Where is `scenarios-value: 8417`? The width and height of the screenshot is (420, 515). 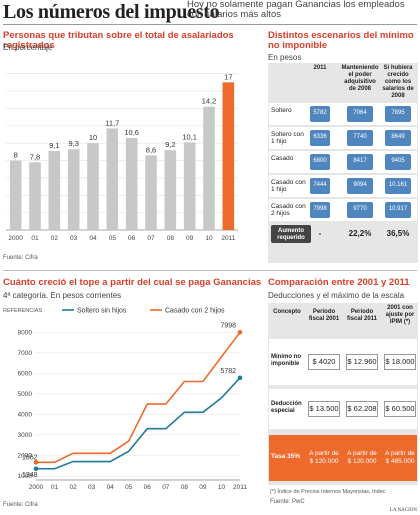 scenarios-value: 8417 is located at coordinates (360, 161).